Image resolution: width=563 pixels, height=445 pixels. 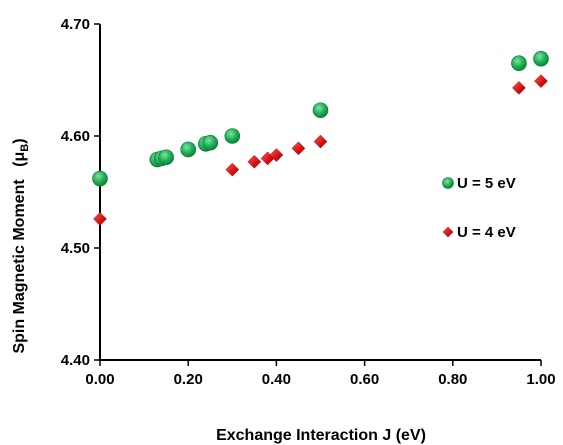 I want to click on legend-label: U = 5 eV, so click(x=486, y=183).